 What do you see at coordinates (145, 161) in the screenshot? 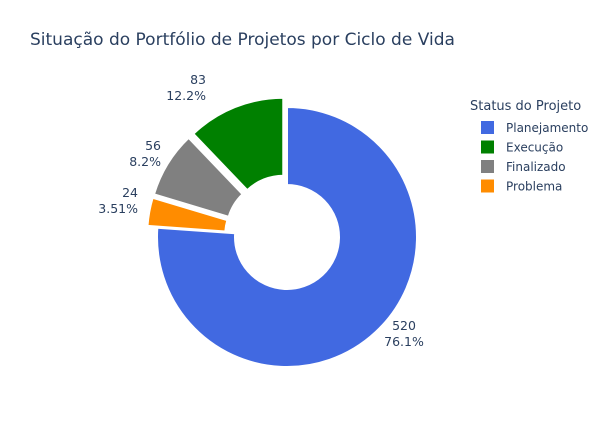
I see `slice-percent-label: 8.2%` at bounding box center [145, 161].